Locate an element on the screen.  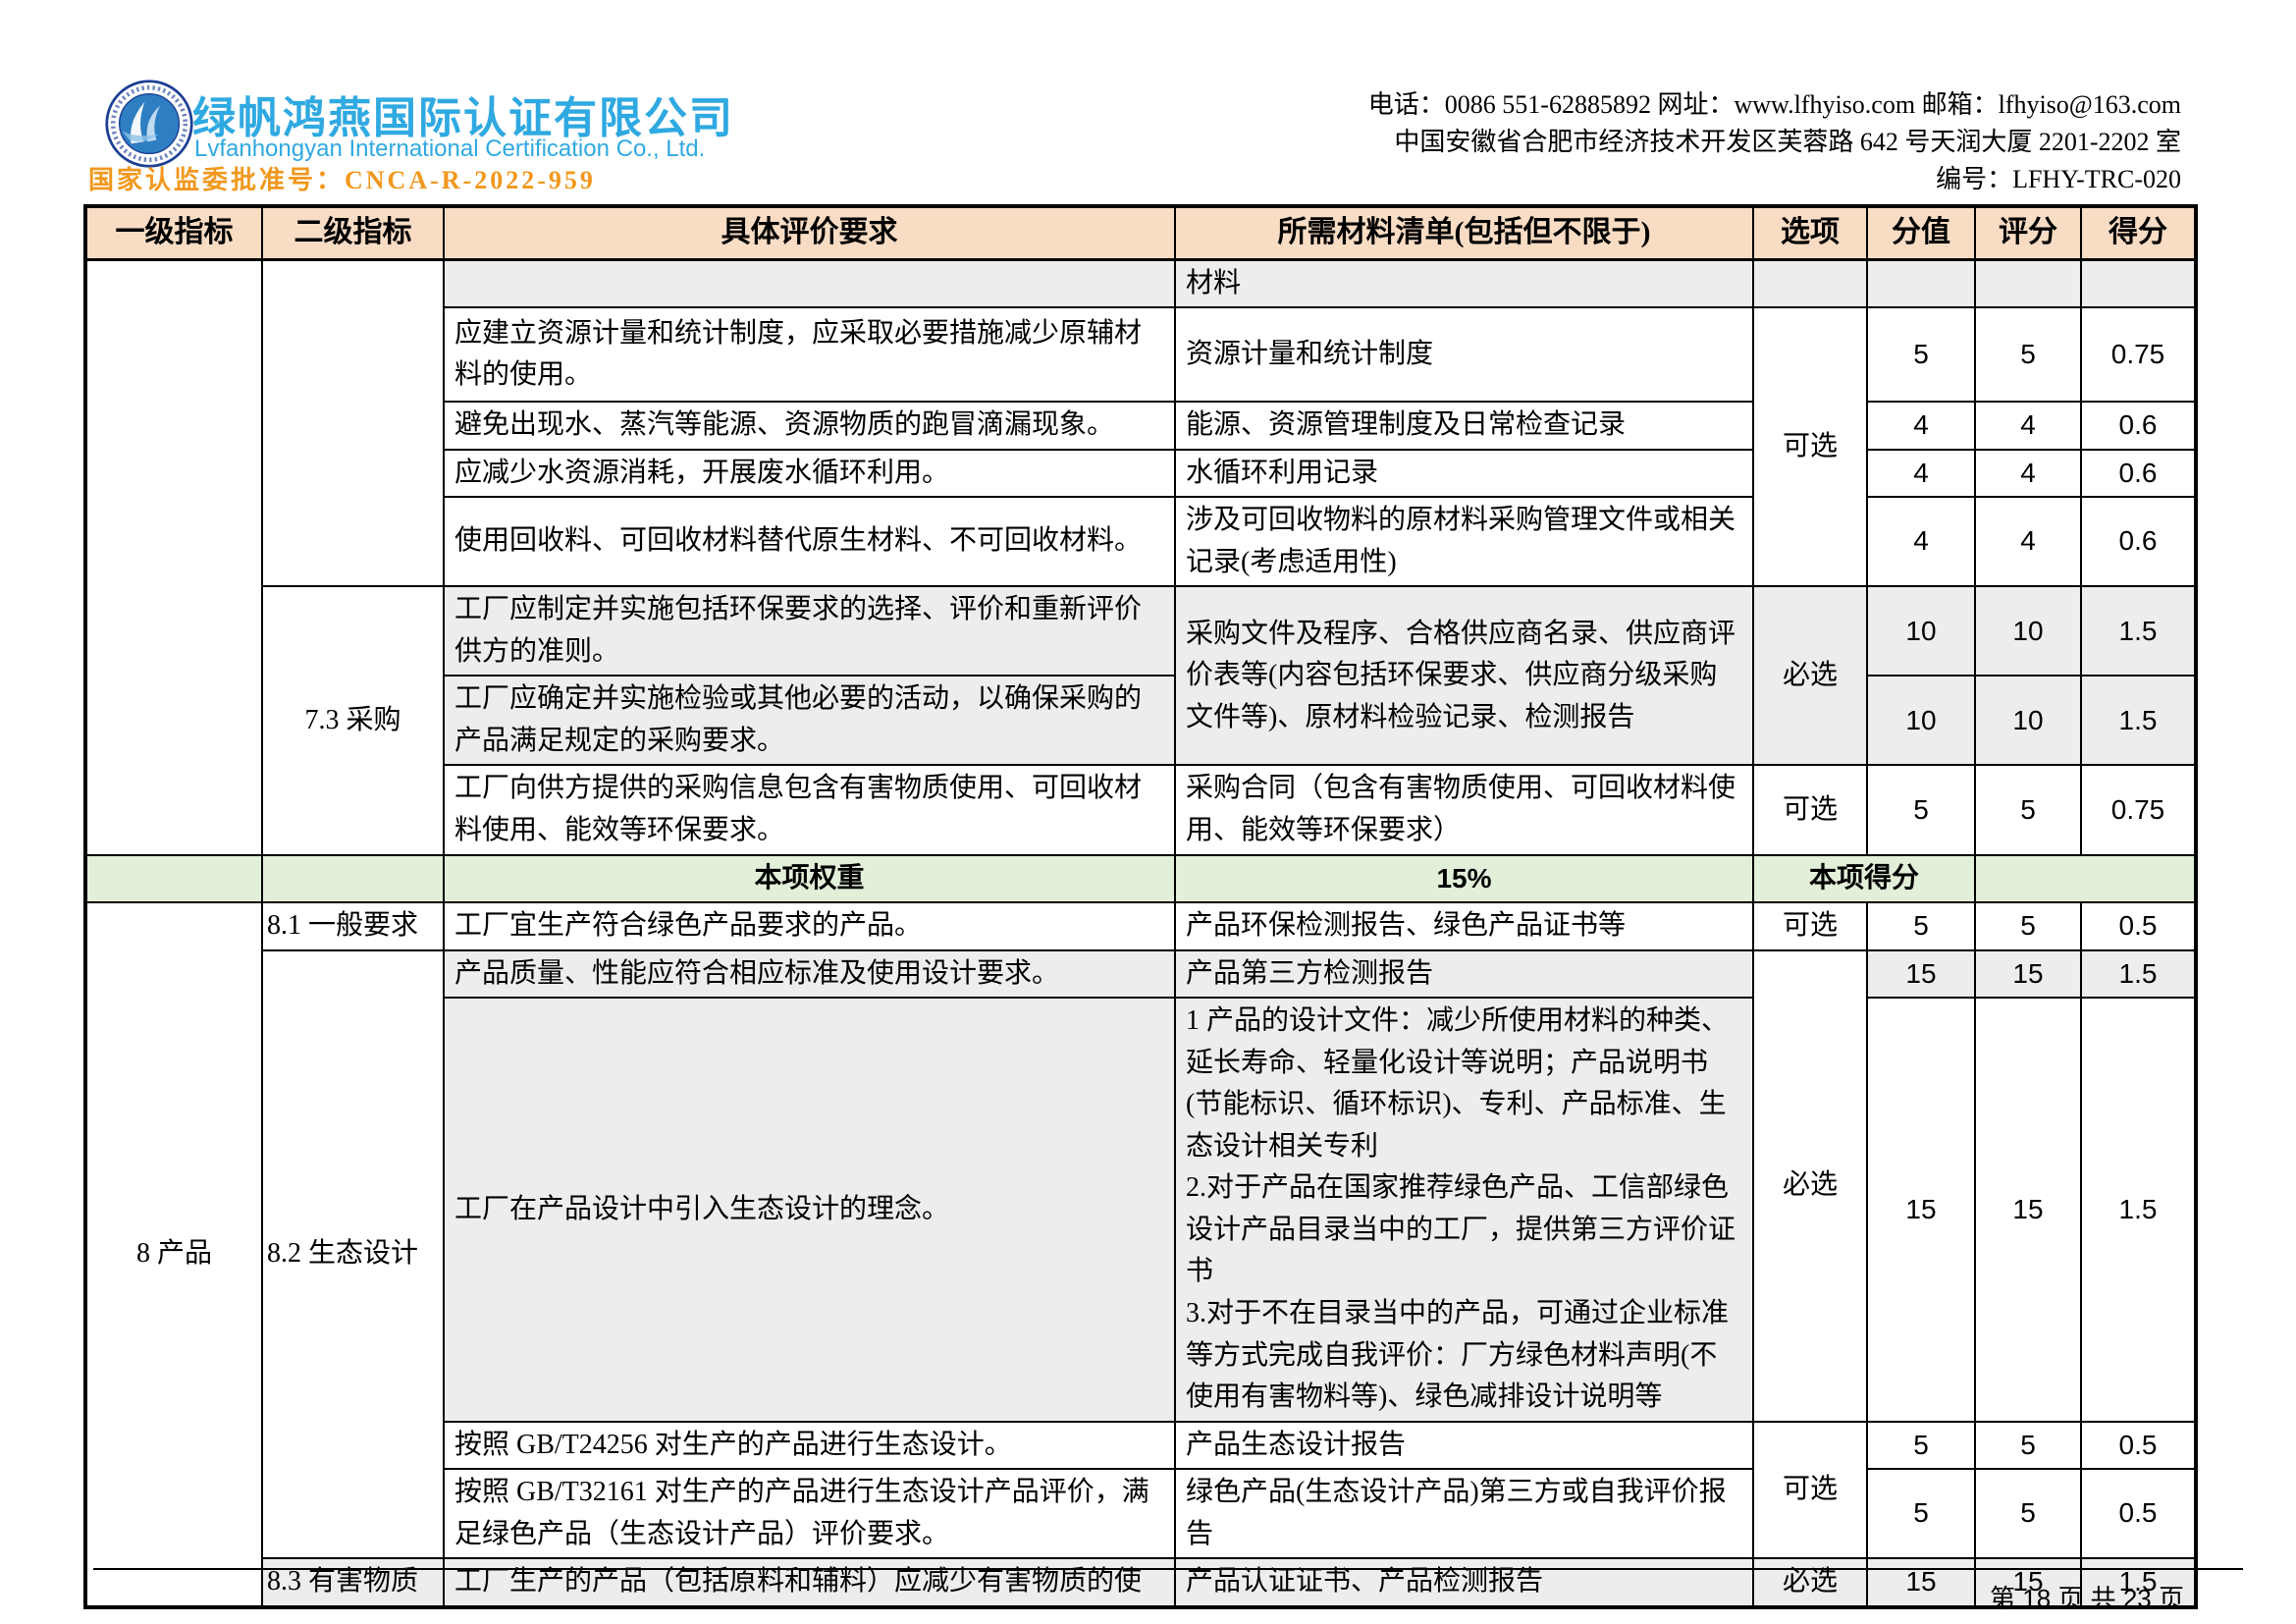
requirement-cell: 应减少水资源消耗，开展废水循环利用。 is located at coordinates (809, 473).